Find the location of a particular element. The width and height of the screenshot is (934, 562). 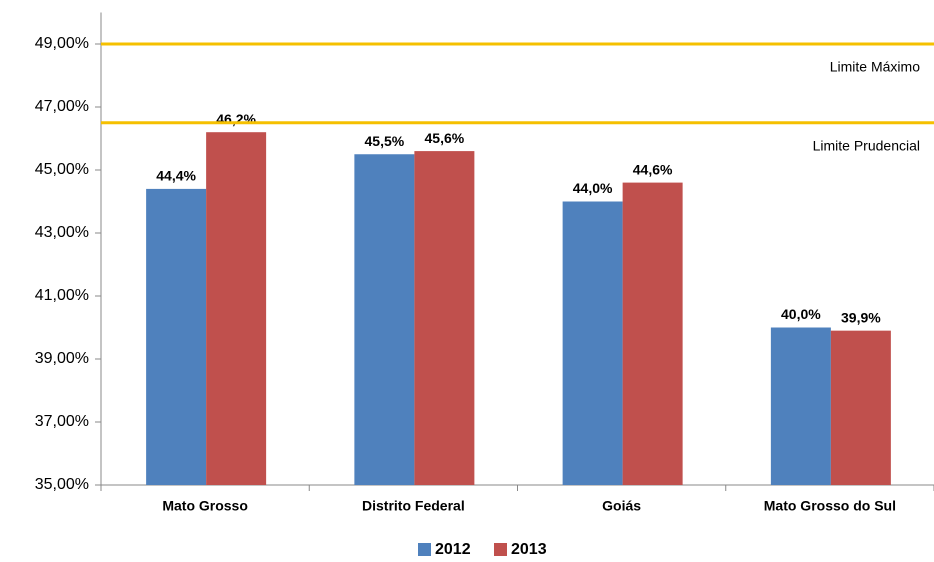

y-tick-label: 43,00% is located at coordinates (62, 232).